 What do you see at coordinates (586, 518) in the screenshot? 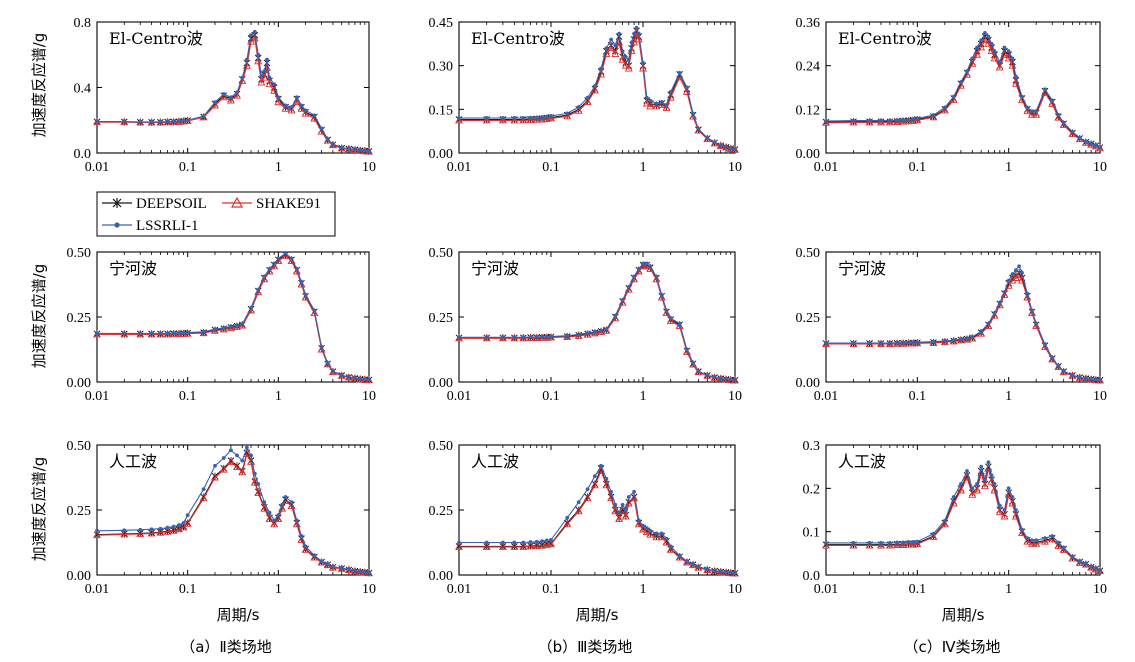
I see `chart-panel-r3-c2: 0.01 0.1 1 10 0.00 0.25 0.50 人工波` at bounding box center [586, 518].